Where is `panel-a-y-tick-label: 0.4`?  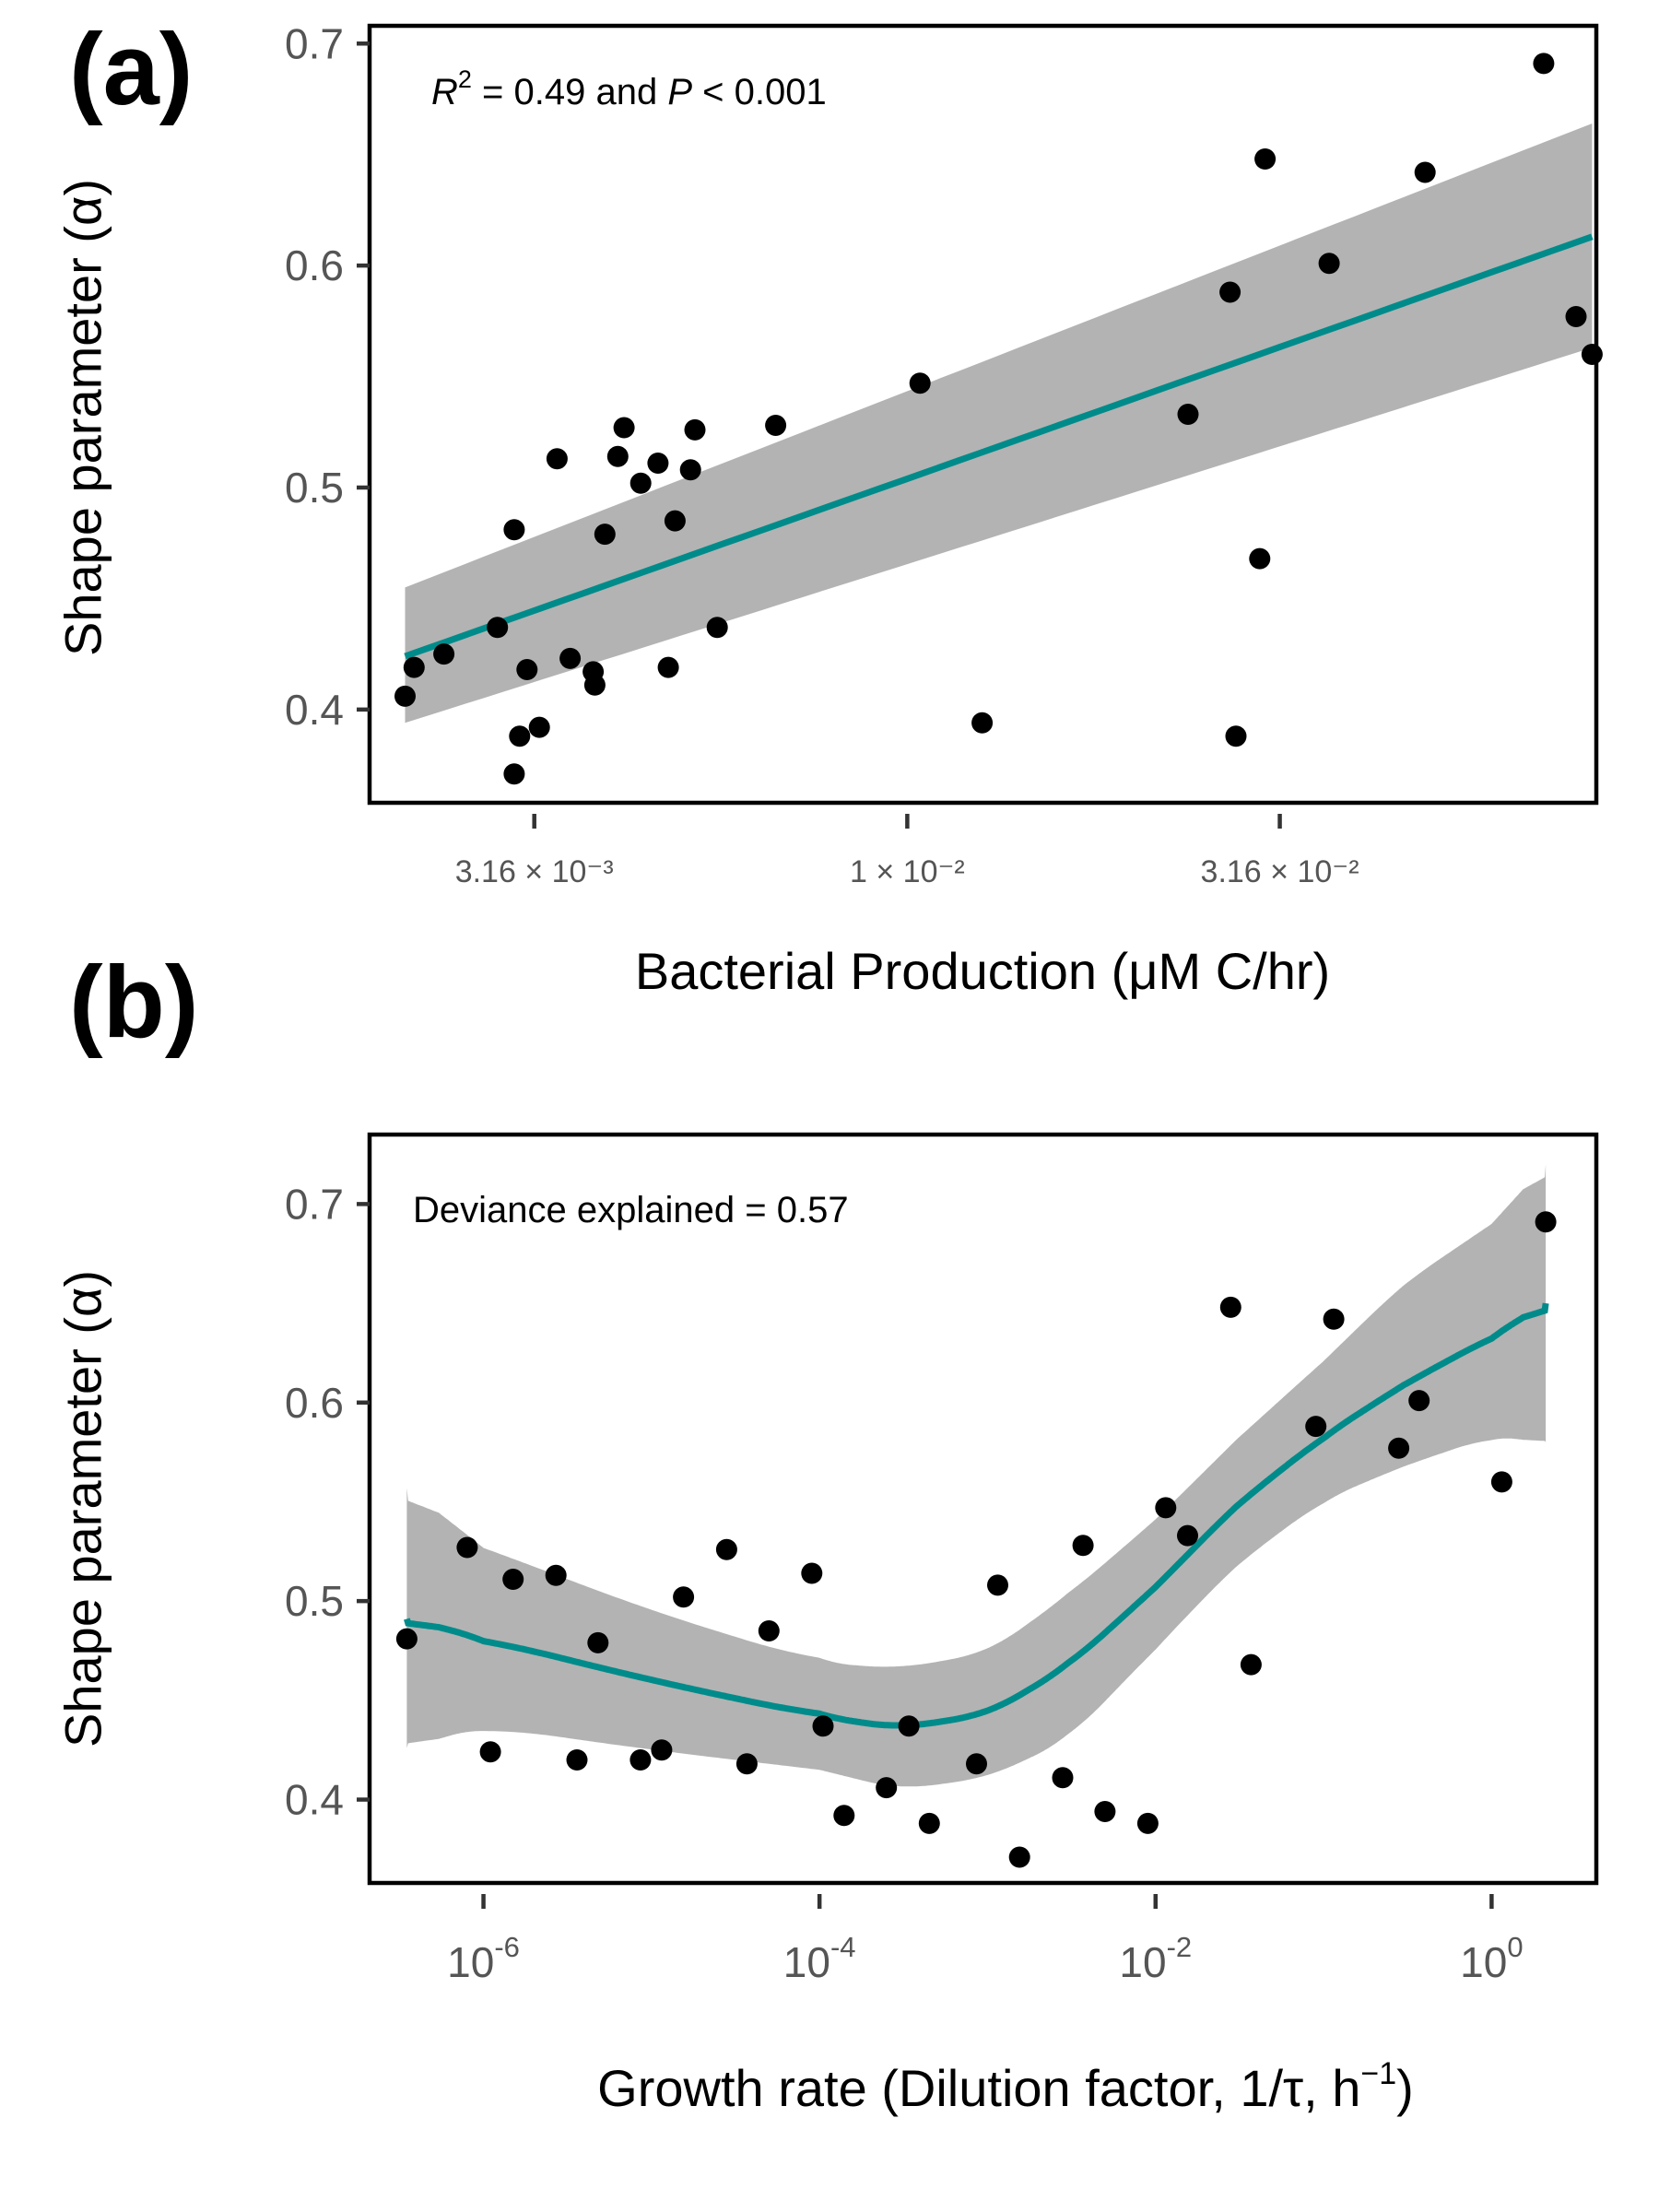
panel-a-y-tick-label: 0.4 is located at coordinates (314, 710).